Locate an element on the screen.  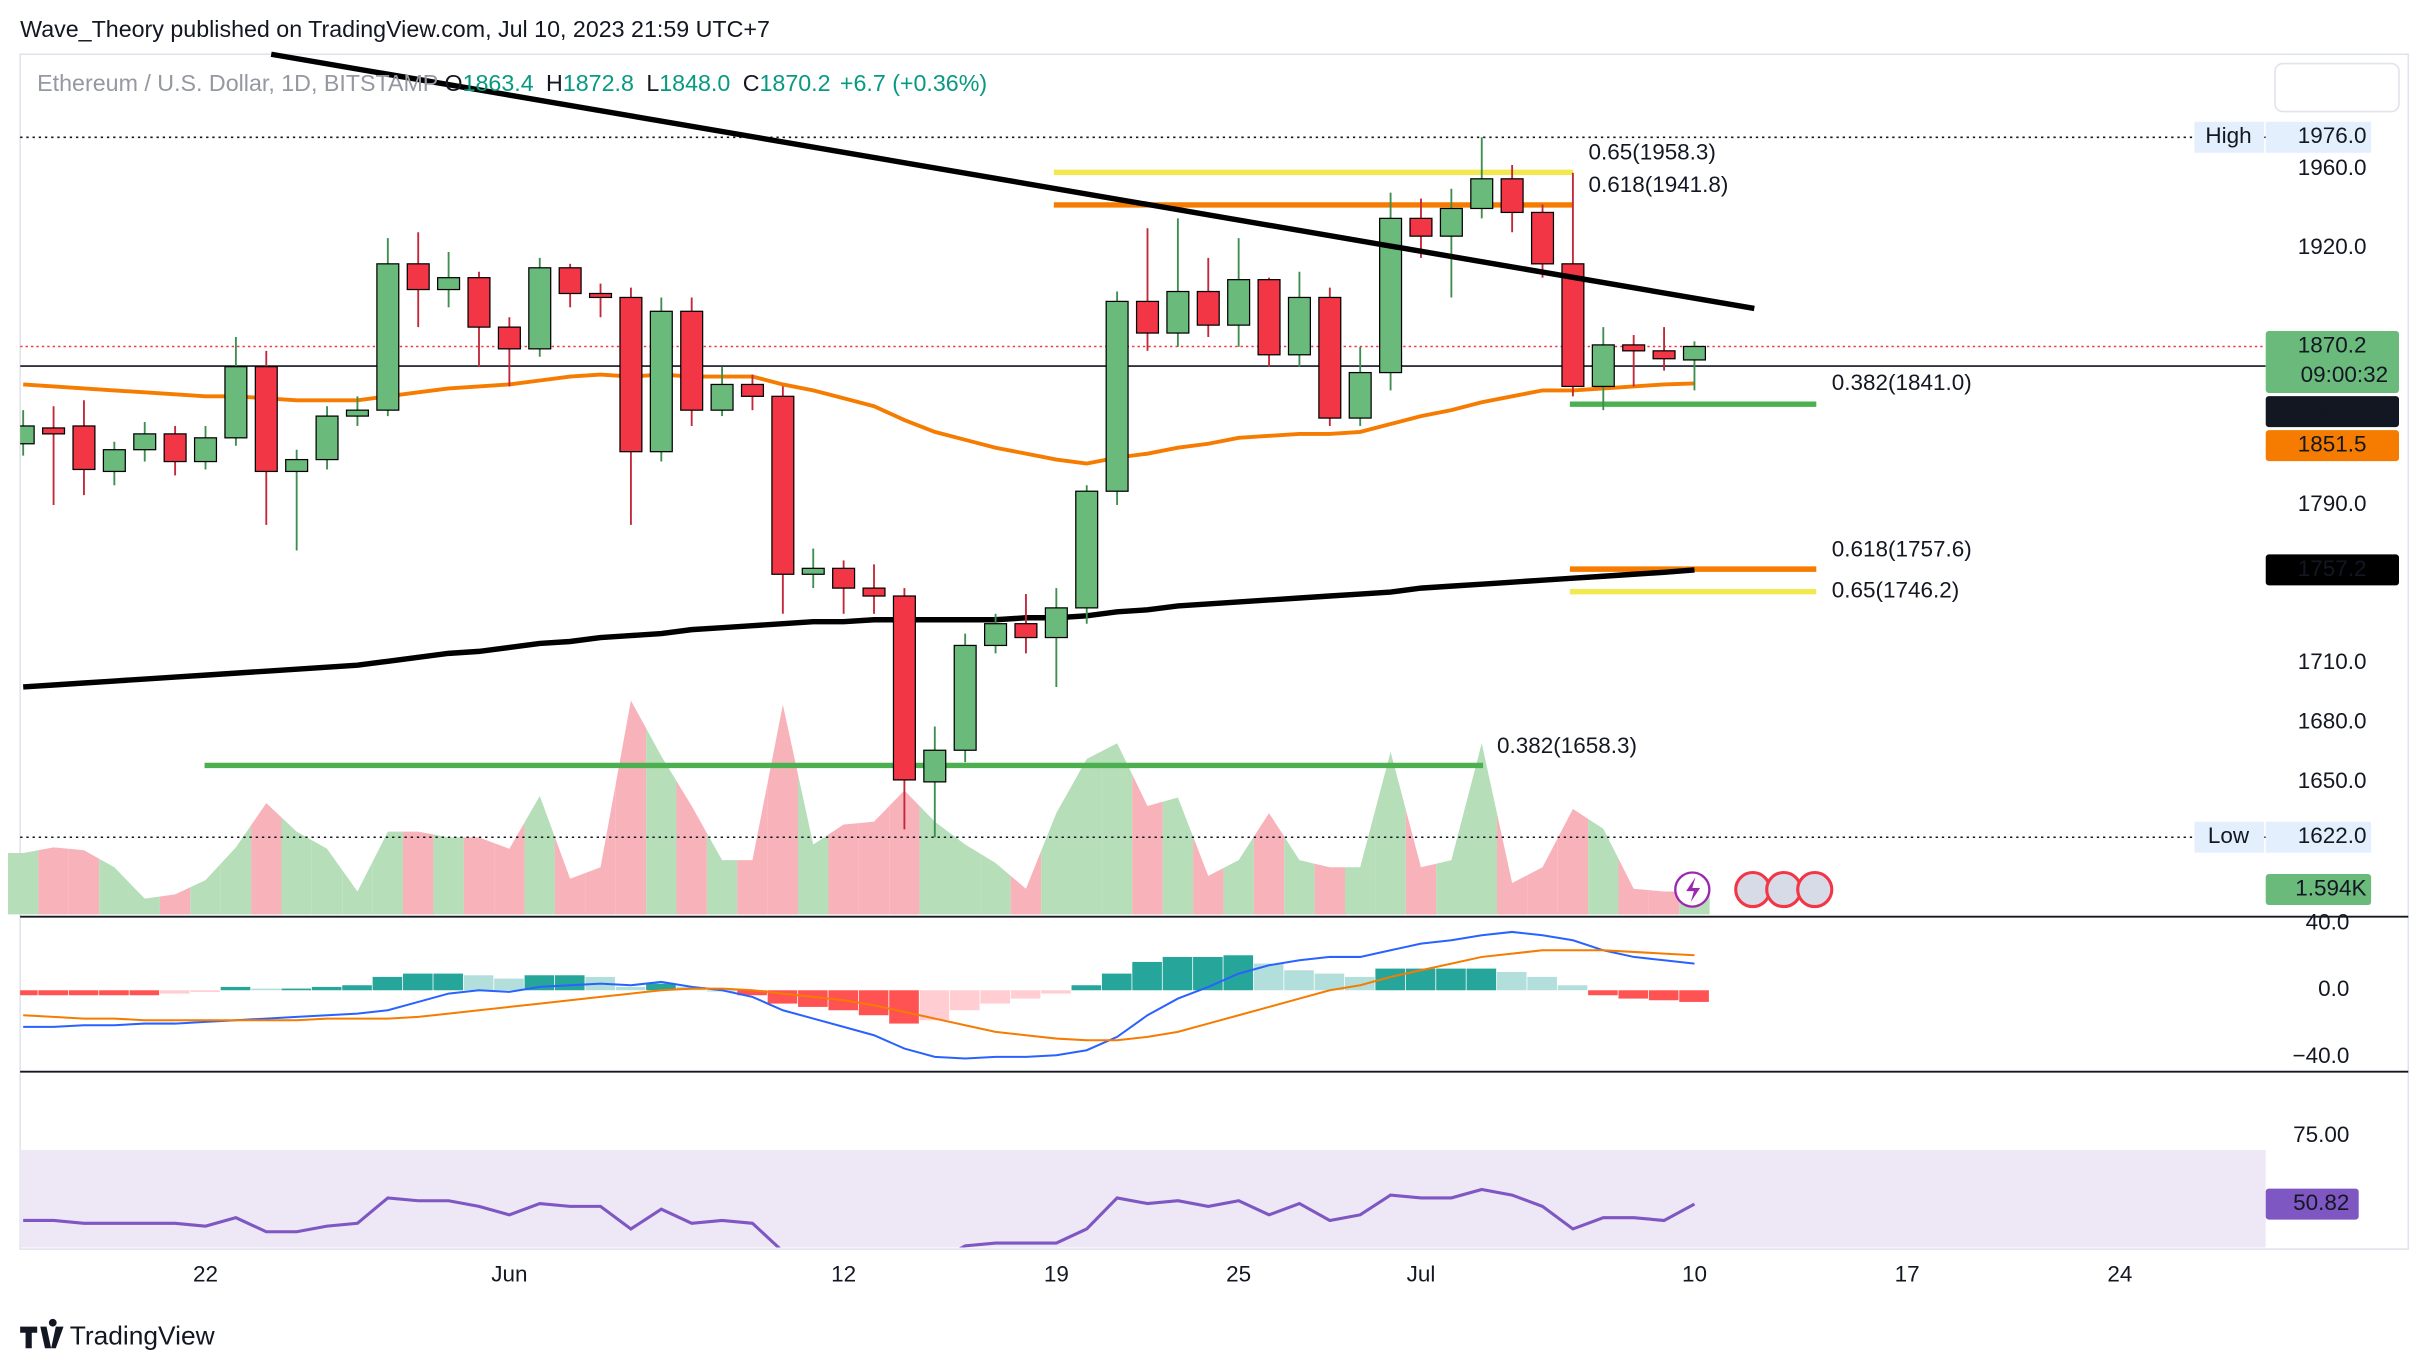
price-tag: 1757.2 is located at coordinates (2332, 568).